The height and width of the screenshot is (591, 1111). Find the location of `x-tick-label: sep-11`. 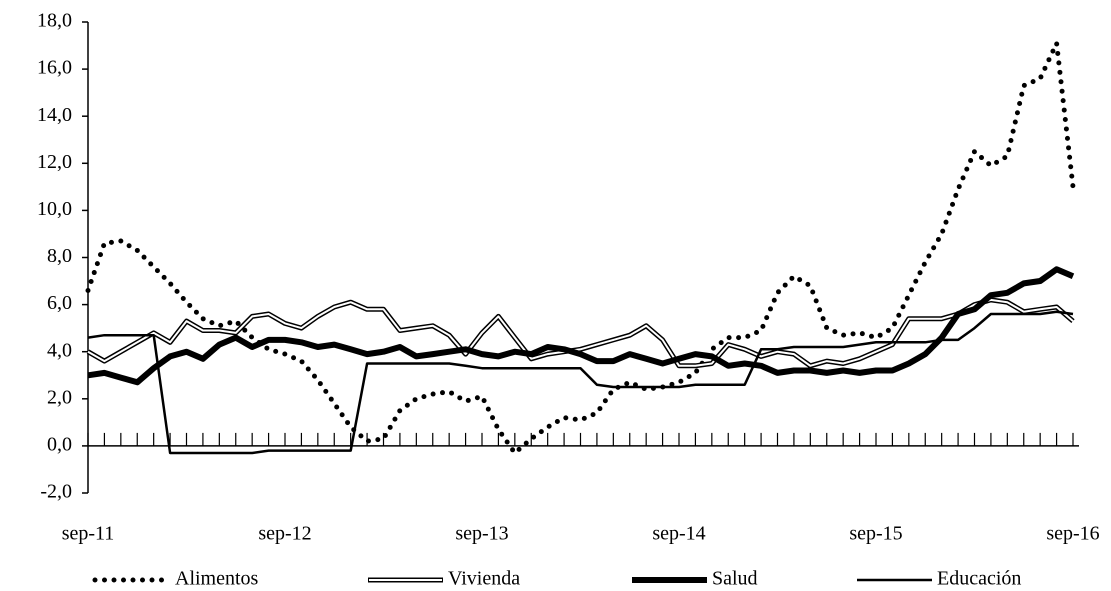

x-tick-label: sep-11 is located at coordinates (88, 534).